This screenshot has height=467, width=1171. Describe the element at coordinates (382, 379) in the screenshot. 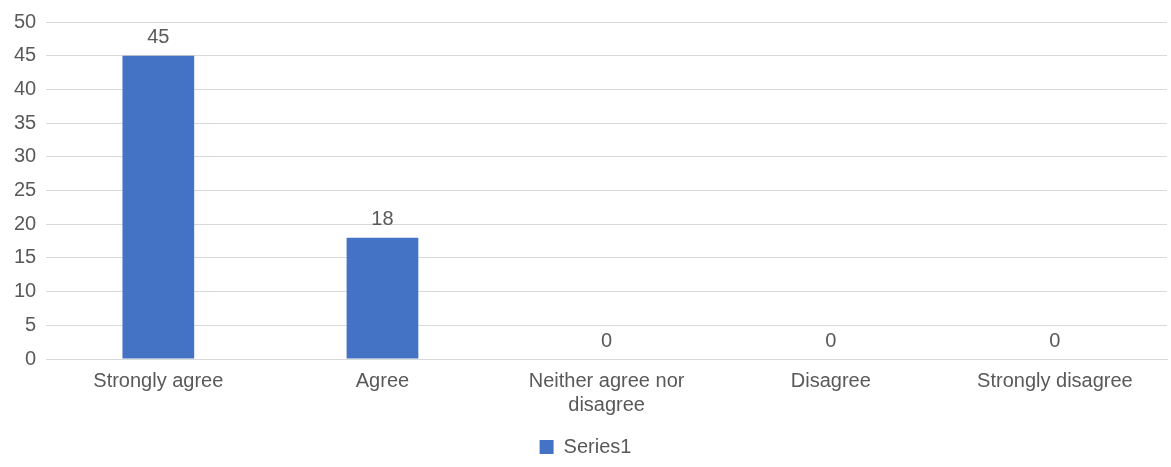

I see `x-tick-label: Agree` at that location.